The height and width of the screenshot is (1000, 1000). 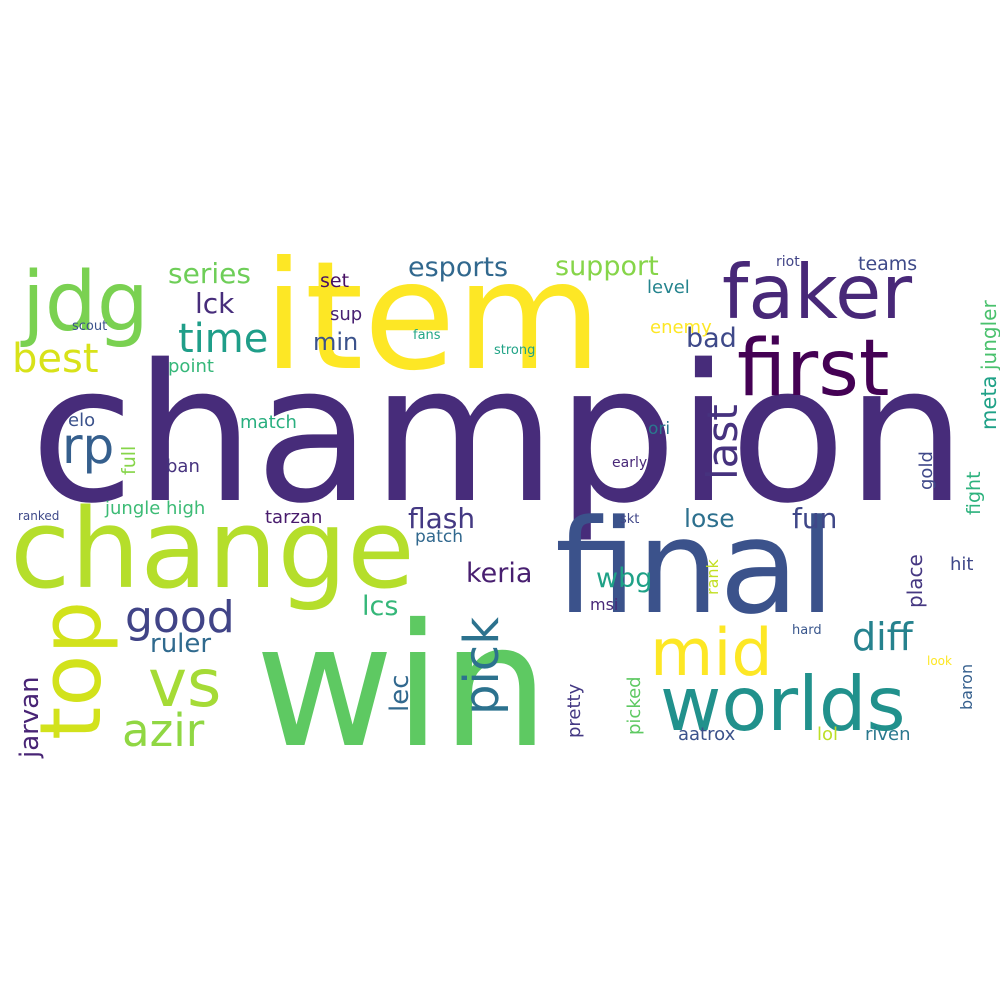 I want to click on word-ranked: ranked, so click(x=38, y=516).